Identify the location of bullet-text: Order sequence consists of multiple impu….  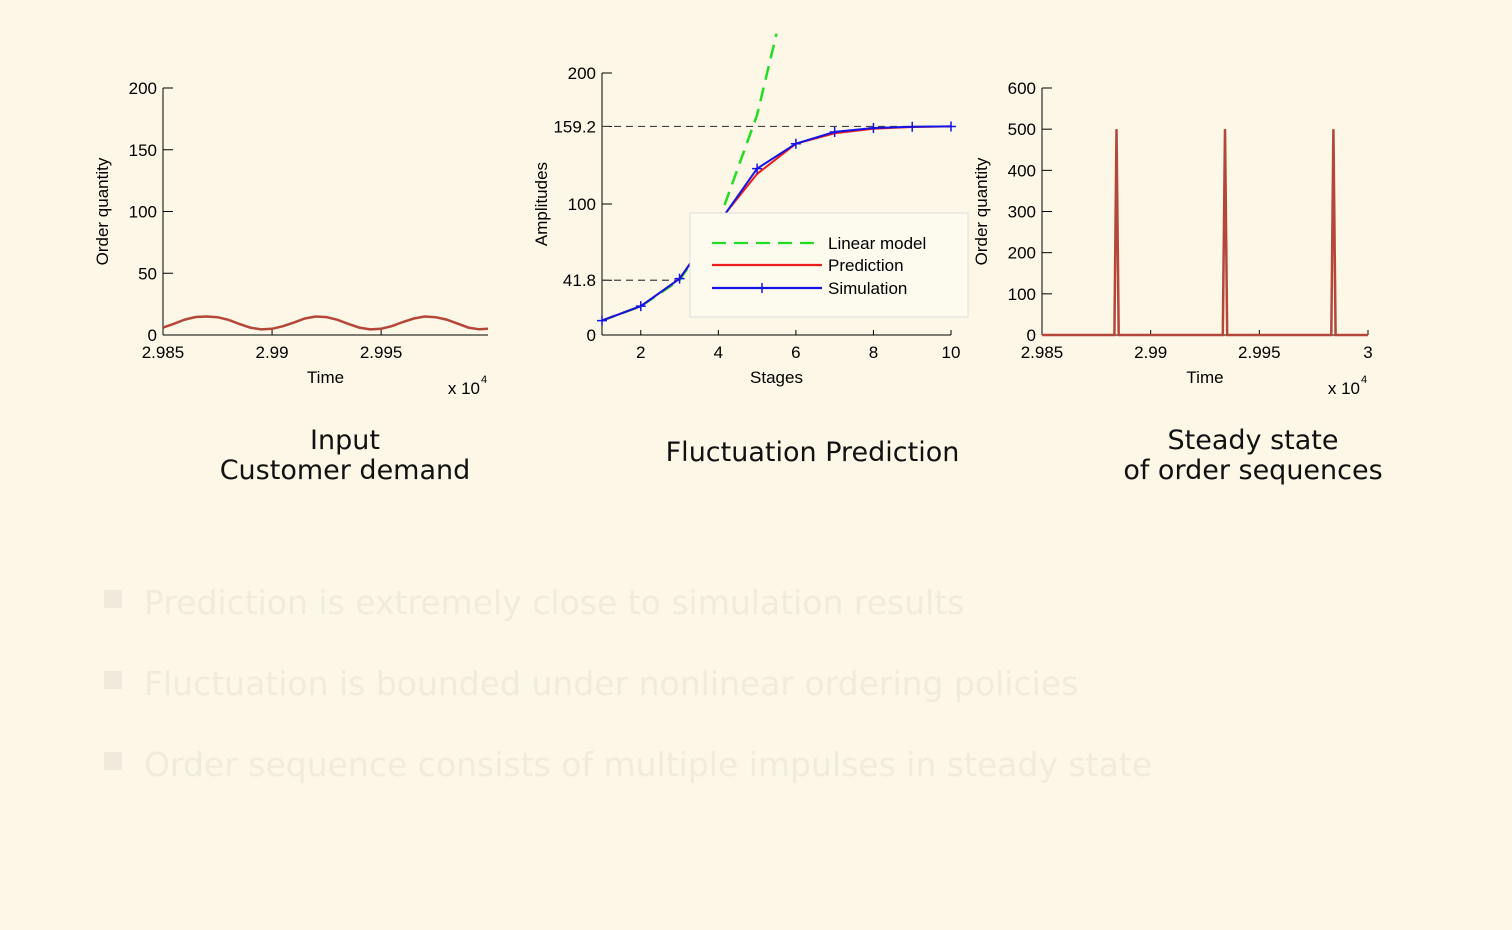
(648, 764).